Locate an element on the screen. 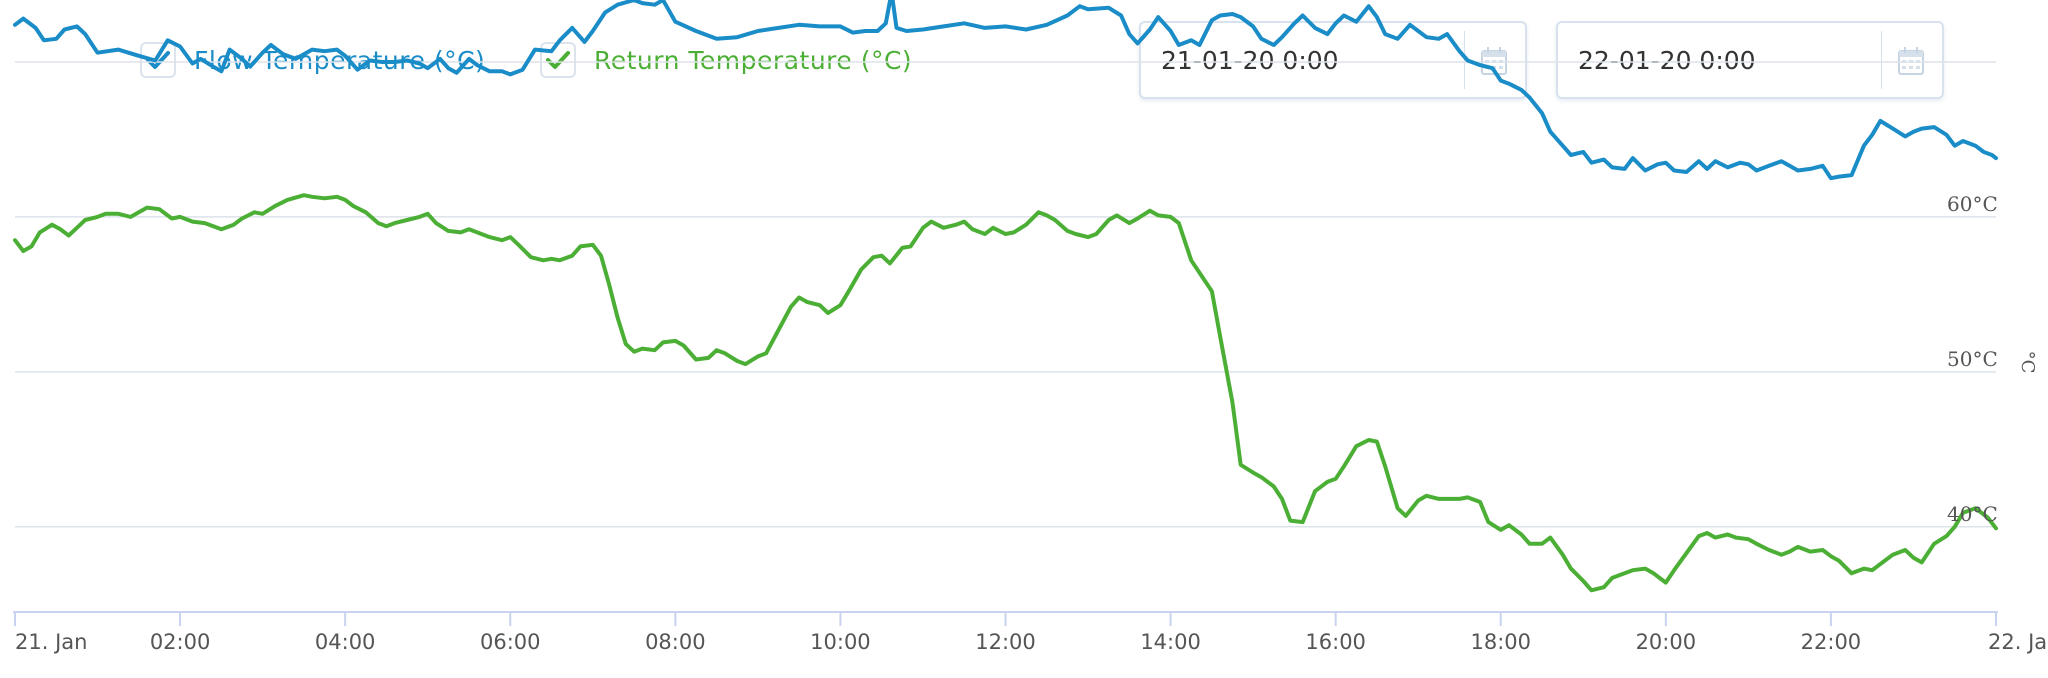 This screenshot has height=678, width=2048. x-tick-label: 02:00 is located at coordinates (180, 642).